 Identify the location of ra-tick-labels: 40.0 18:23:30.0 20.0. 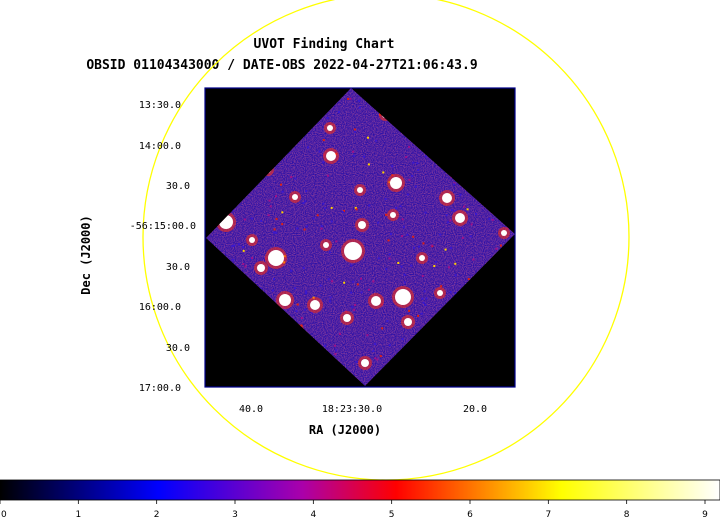
(363, 409).